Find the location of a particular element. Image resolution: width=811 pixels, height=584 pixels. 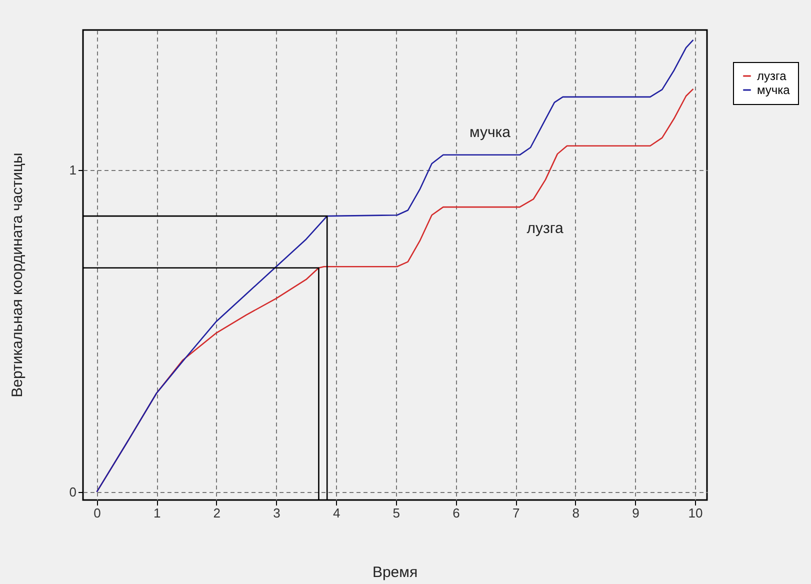

x-tick-label: 3 is located at coordinates (276, 513).